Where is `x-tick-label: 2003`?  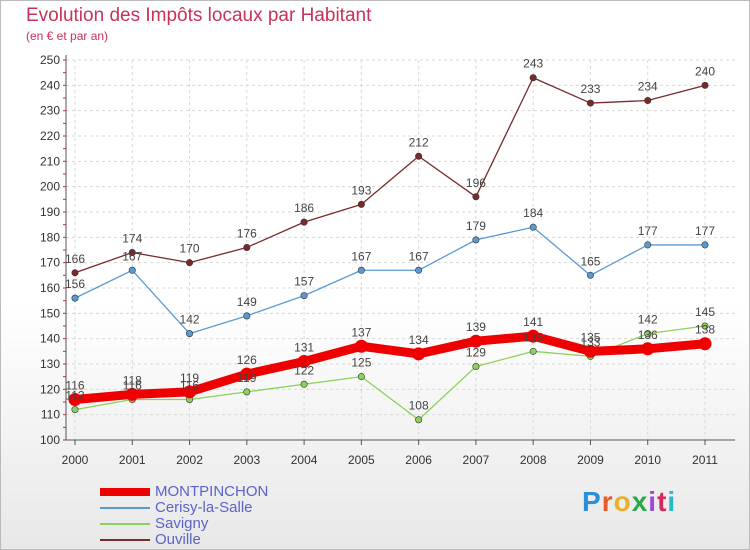 x-tick-label: 2003 is located at coordinates (246, 460).